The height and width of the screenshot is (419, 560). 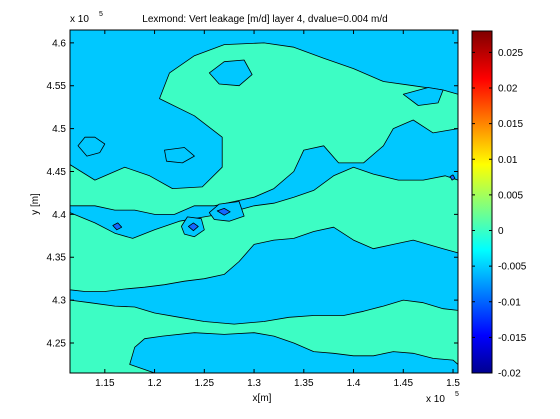 I want to click on y-tick-label: 4.3, so click(x=59, y=301).